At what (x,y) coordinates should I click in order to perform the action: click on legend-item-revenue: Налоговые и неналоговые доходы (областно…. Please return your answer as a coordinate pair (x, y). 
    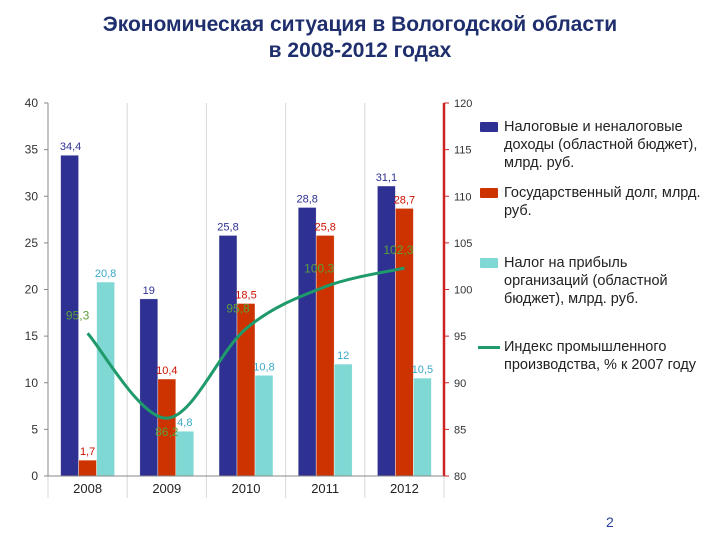
    Looking at the image, I should click on (596, 145).